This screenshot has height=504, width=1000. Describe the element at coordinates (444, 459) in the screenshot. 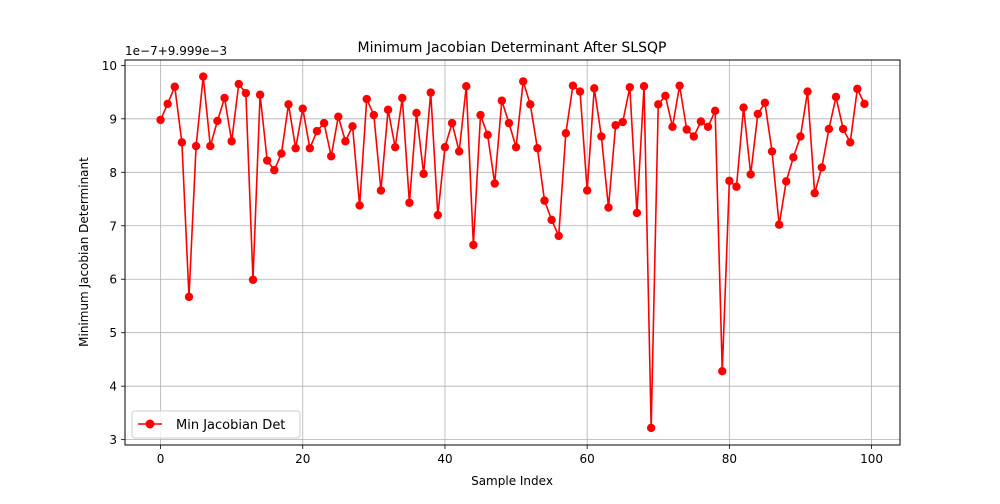

I see `x-tick-label: 40` at that location.